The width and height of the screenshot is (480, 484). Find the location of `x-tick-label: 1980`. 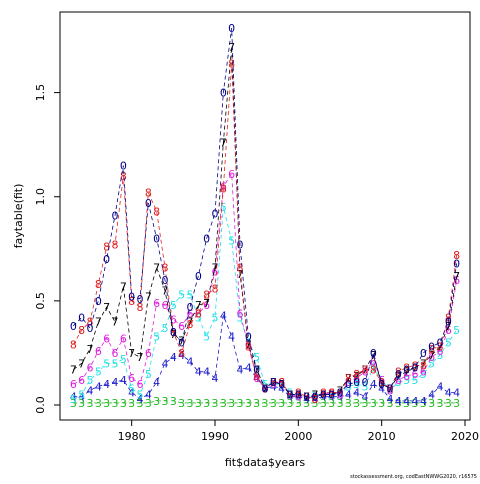

x-tick-label: 1980 is located at coordinates (132, 436).